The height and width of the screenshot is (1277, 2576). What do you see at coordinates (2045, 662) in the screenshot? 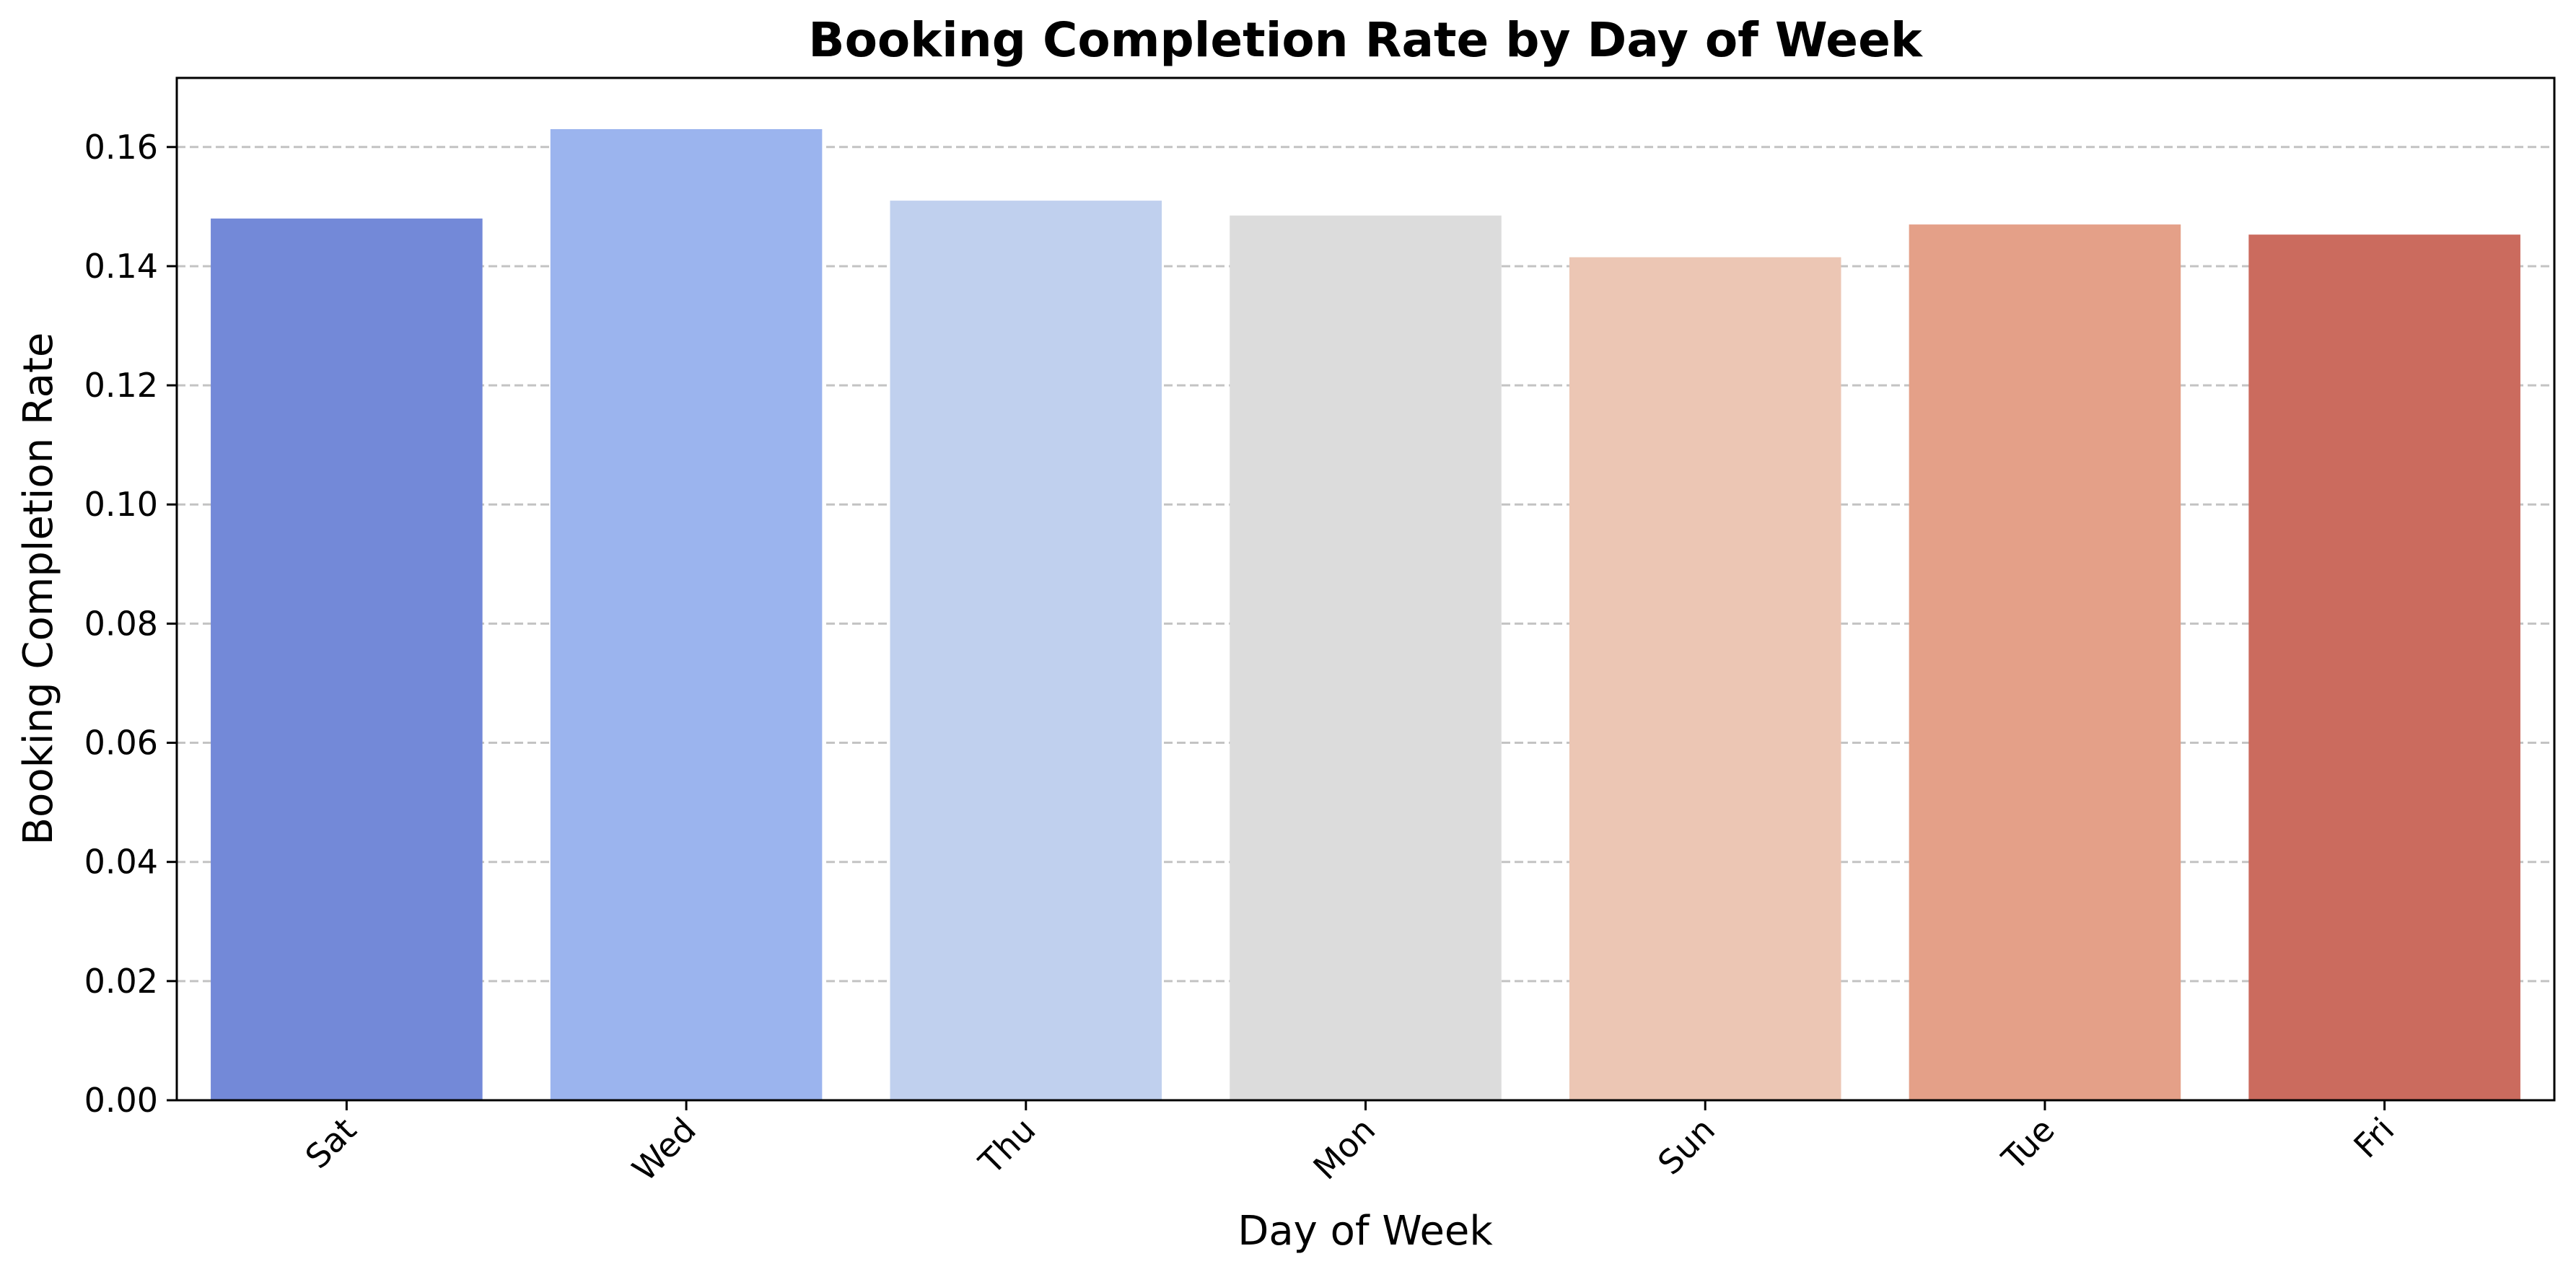
I see `bar-tue` at bounding box center [2045, 662].